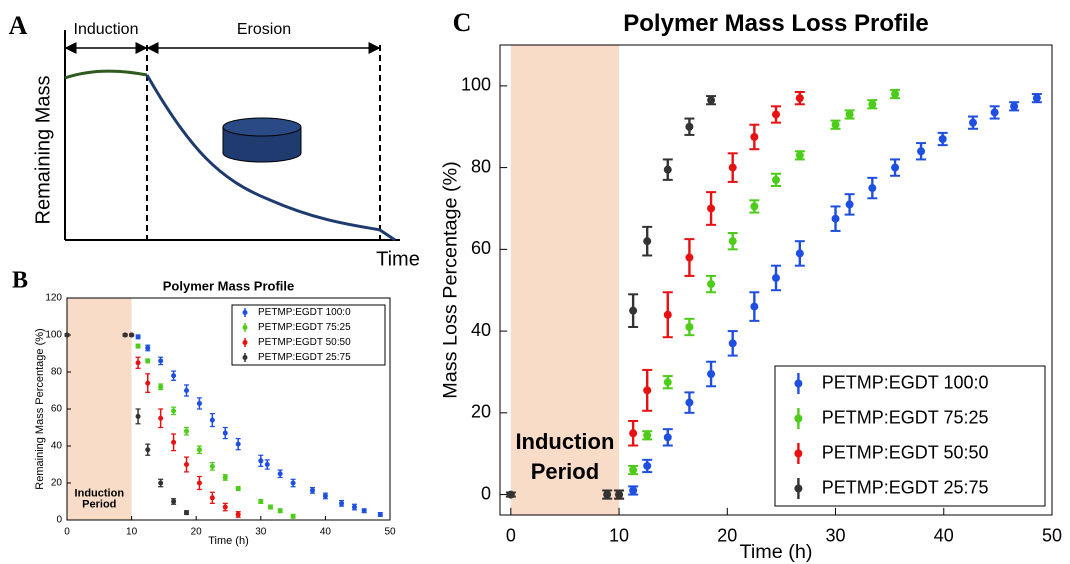 Image resolution: width=1070 pixels, height=564 pixels. I want to click on y-tick-label: 80, so click(57, 372).